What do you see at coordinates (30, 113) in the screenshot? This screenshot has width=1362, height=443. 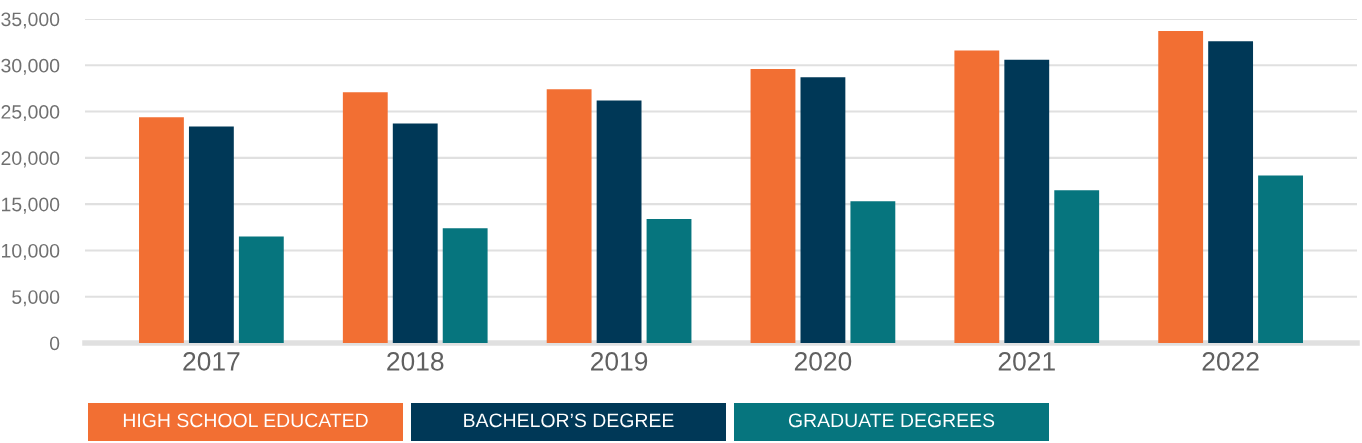 I see `y-tick-label: 25,000` at bounding box center [30, 113].